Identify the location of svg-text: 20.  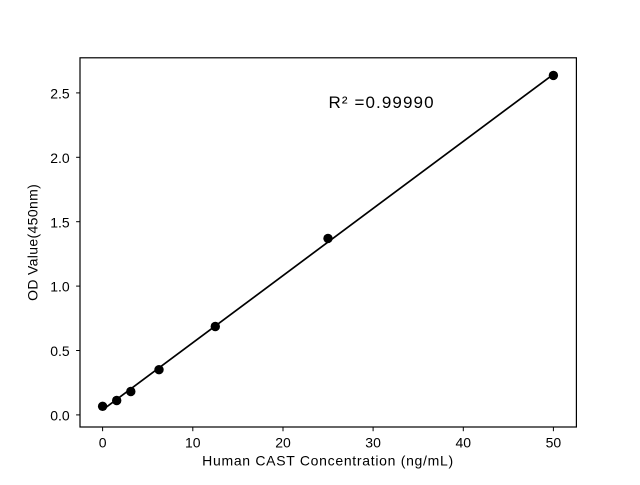
(283, 443).